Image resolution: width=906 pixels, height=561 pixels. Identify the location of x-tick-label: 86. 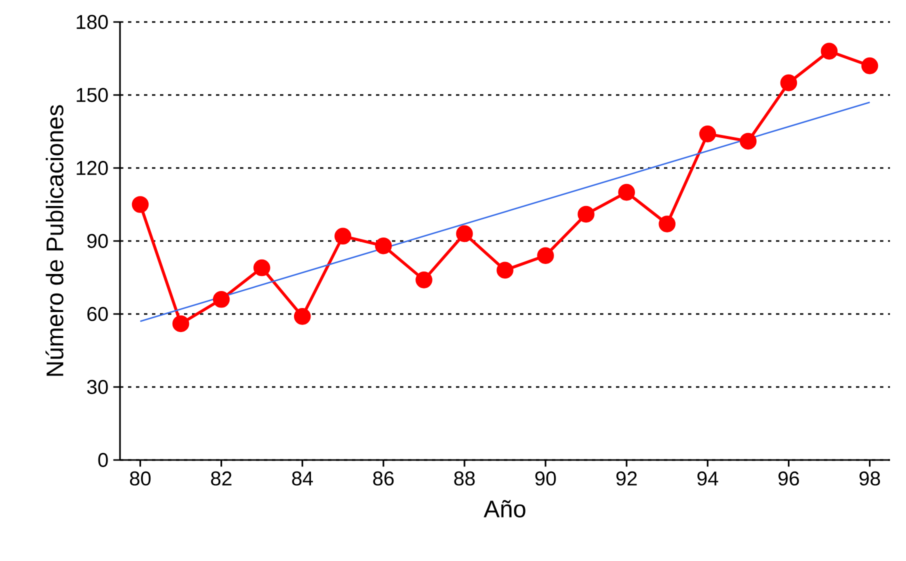
(383, 478).